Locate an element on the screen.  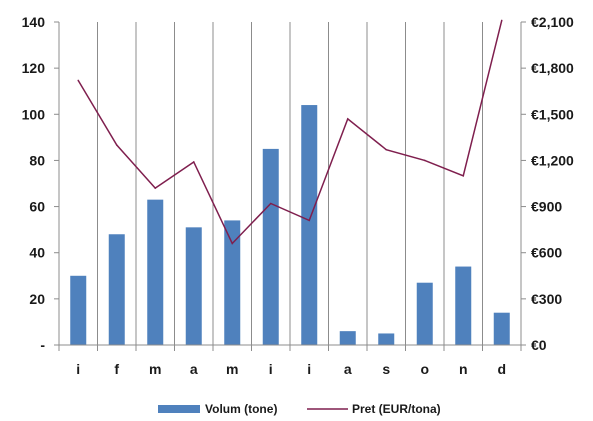
left-tick-label: 120 is located at coordinates (34, 68).